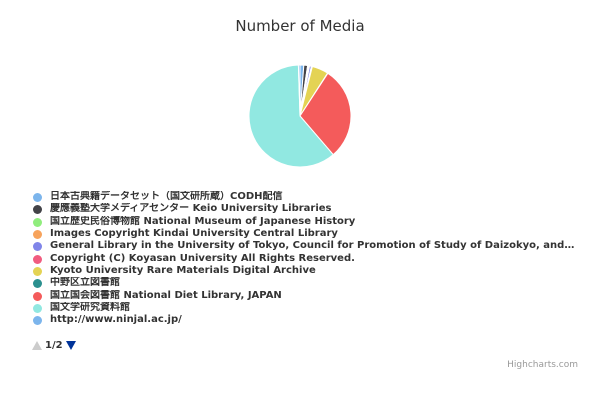 The image size is (600, 400). I want to click on legend-label: http://www.ninjal.ac.jp/, so click(116, 320).